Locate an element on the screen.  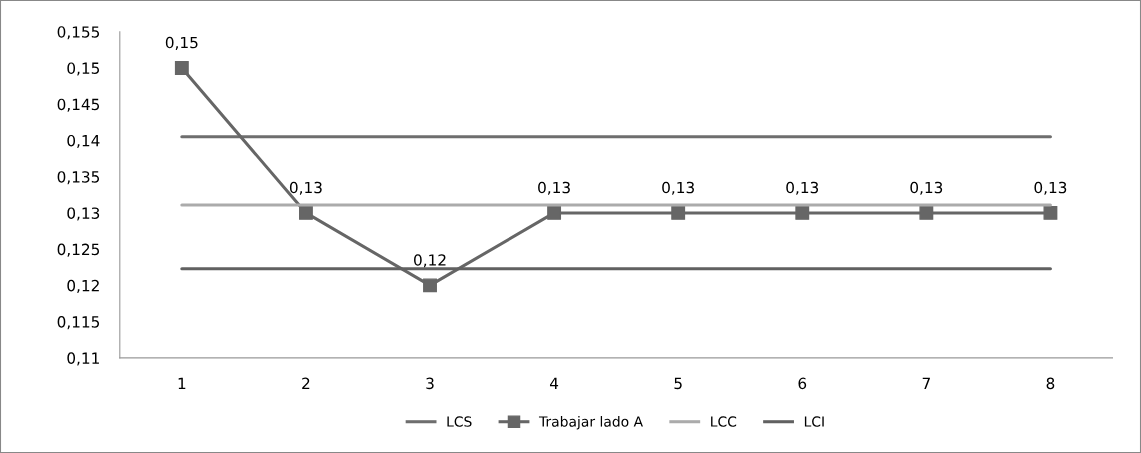
data-label: 0,12 is located at coordinates (430, 261).